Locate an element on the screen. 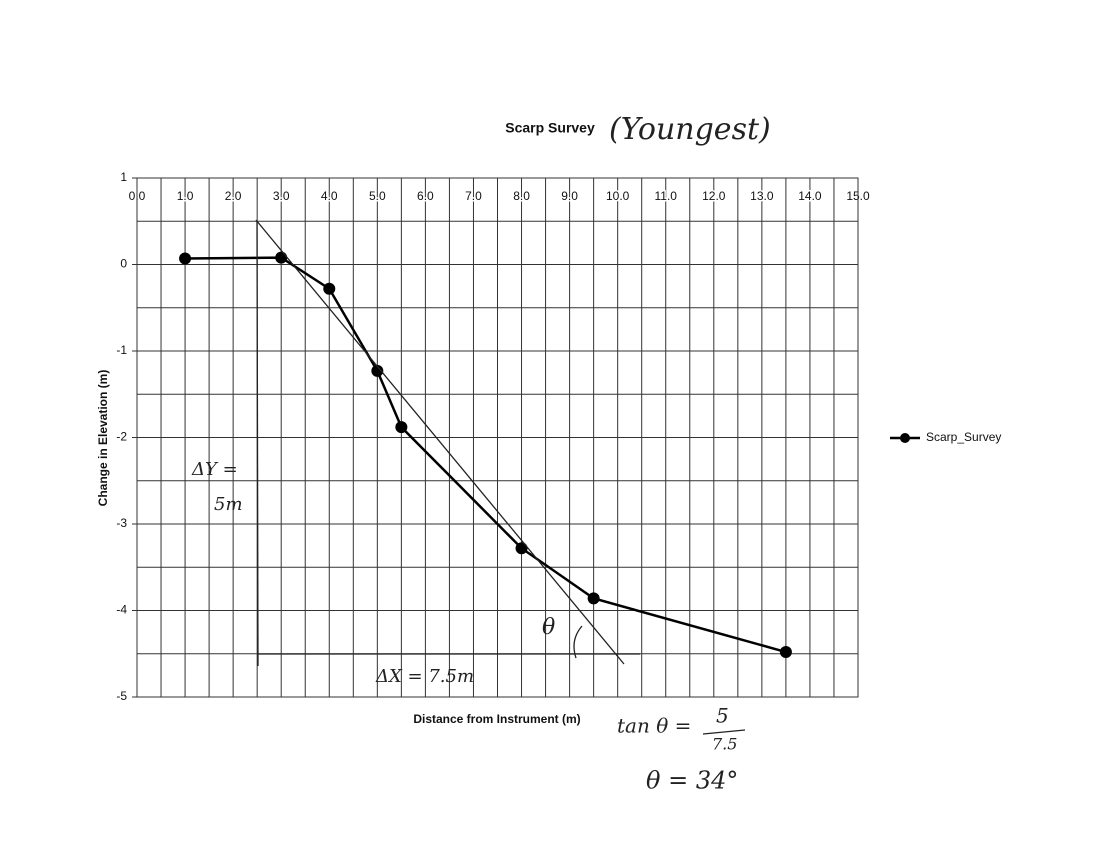 The width and height of the screenshot is (1100, 850). legend-label: Scarp_Survey is located at coordinates (963, 437).